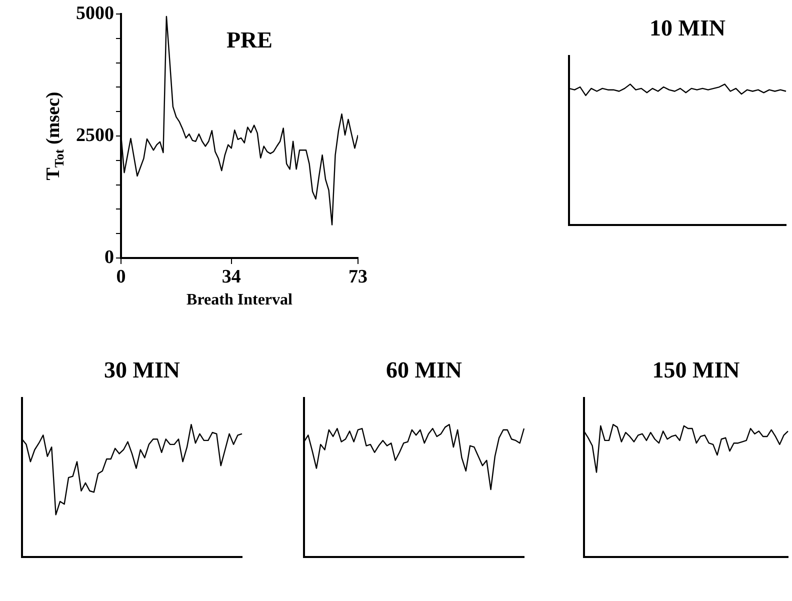 The image size is (792, 601). I want to click on chart-title: 30 MIN, so click(142, 369).